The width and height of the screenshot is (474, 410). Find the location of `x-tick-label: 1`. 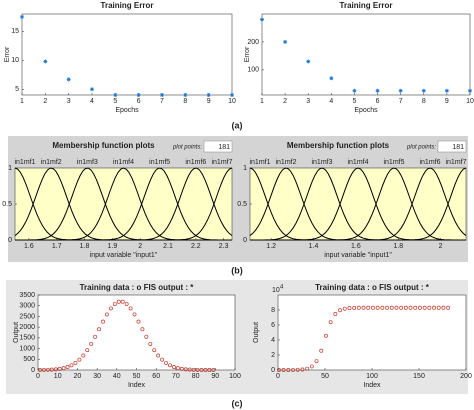

x-tick-label: 1 is located at coordinates (262, 101).